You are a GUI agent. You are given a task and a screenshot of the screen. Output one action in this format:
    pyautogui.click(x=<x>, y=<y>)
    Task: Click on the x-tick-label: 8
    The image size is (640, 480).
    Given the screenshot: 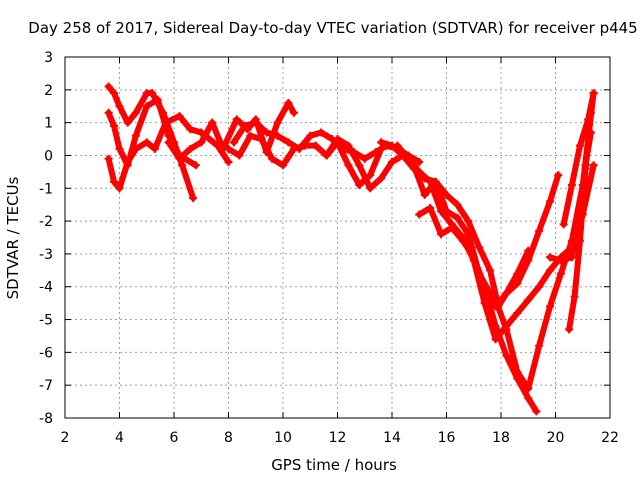 What is the action you would take?
    pyautogui.click(x=228, y=438)
    